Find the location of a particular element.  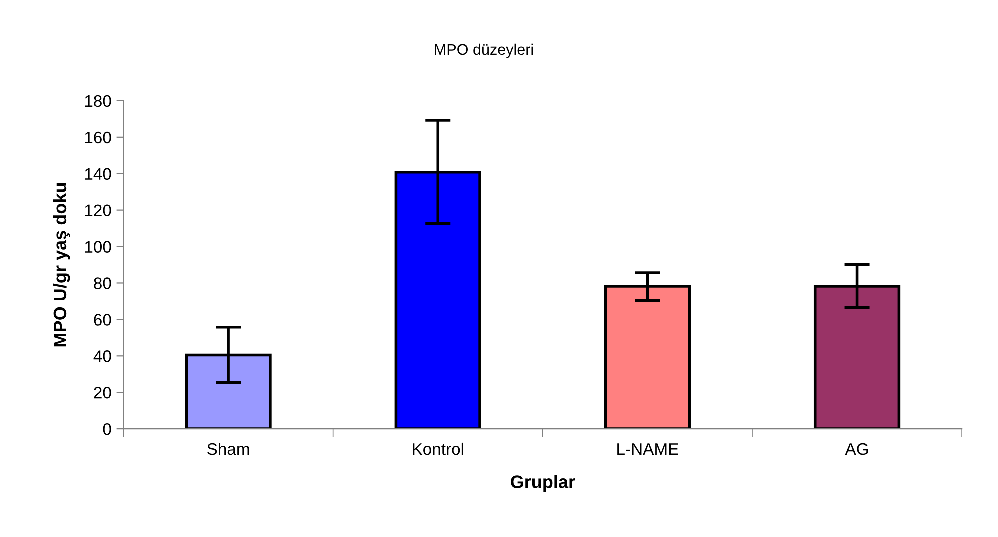

x-tick-label: Kontrol is located at coordinates (438, 449).